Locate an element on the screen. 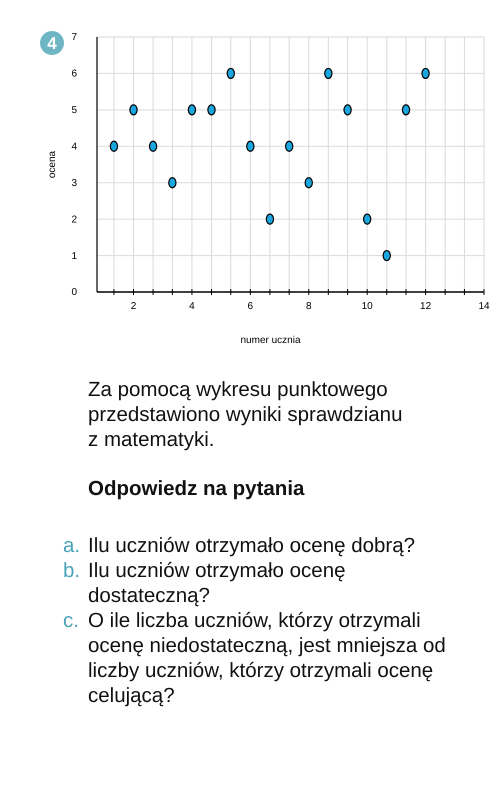 The width and height of the screenshot is (500, 786). x-tick-label: 12 is located at coordinates (426, 306).